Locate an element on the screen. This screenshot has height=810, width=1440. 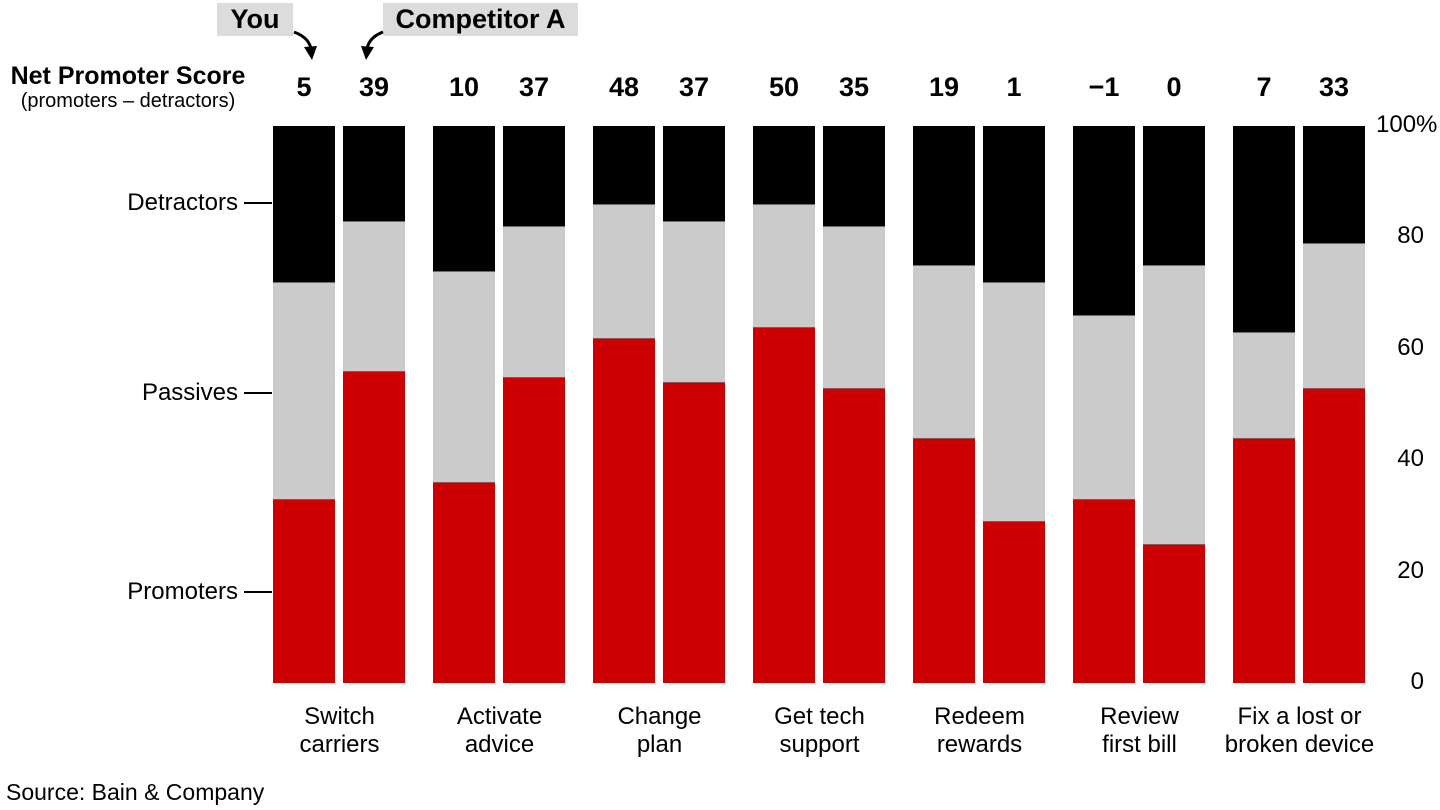
segment-label-passives: Passives is located at coordinates (189, 392).